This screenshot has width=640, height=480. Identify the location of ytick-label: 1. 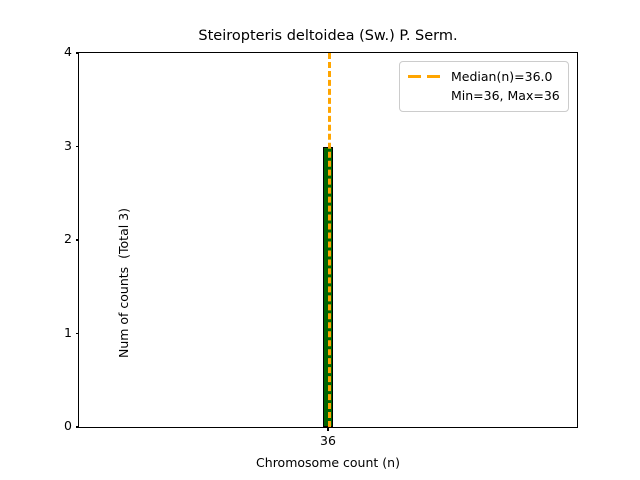
(68, 332).